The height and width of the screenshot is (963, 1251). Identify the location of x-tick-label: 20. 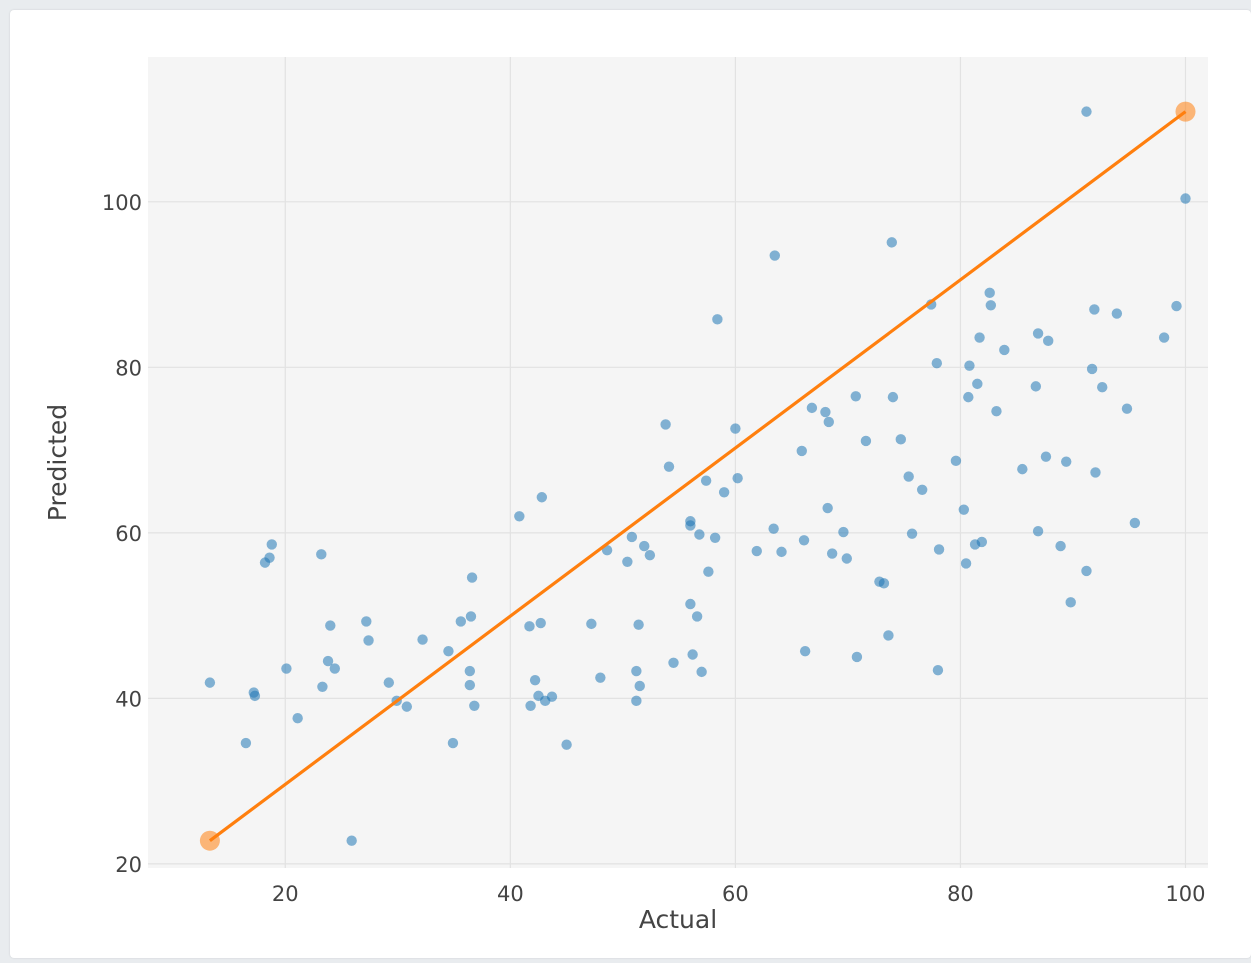
(285, 894).